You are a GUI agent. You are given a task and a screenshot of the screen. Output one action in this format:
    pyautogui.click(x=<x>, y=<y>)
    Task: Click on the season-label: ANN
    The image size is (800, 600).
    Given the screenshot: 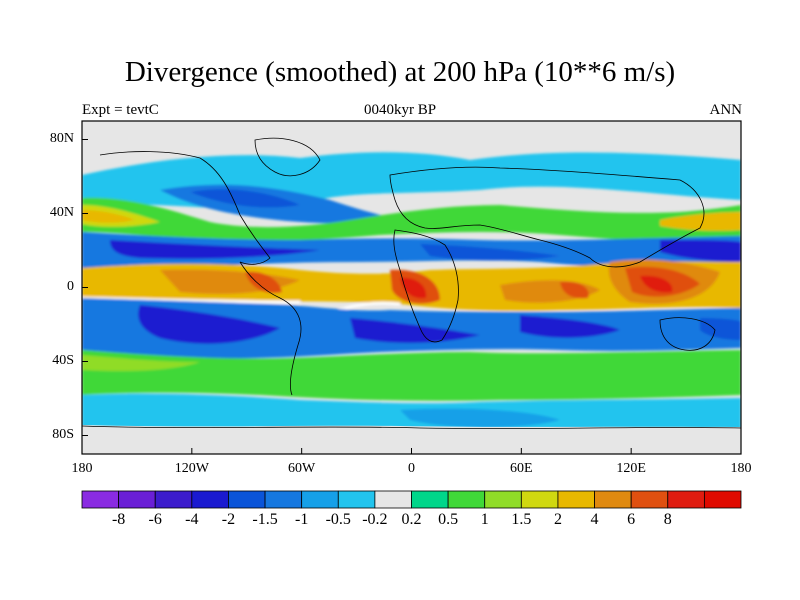 What is the action you would take?
    pyautogui.click(x=726, y=110)
    